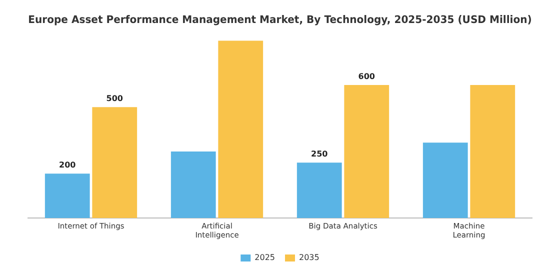 Image resolution: width=560 pixels, height=280 pixels. I want to click on data-label: 500, so click(115, 99).